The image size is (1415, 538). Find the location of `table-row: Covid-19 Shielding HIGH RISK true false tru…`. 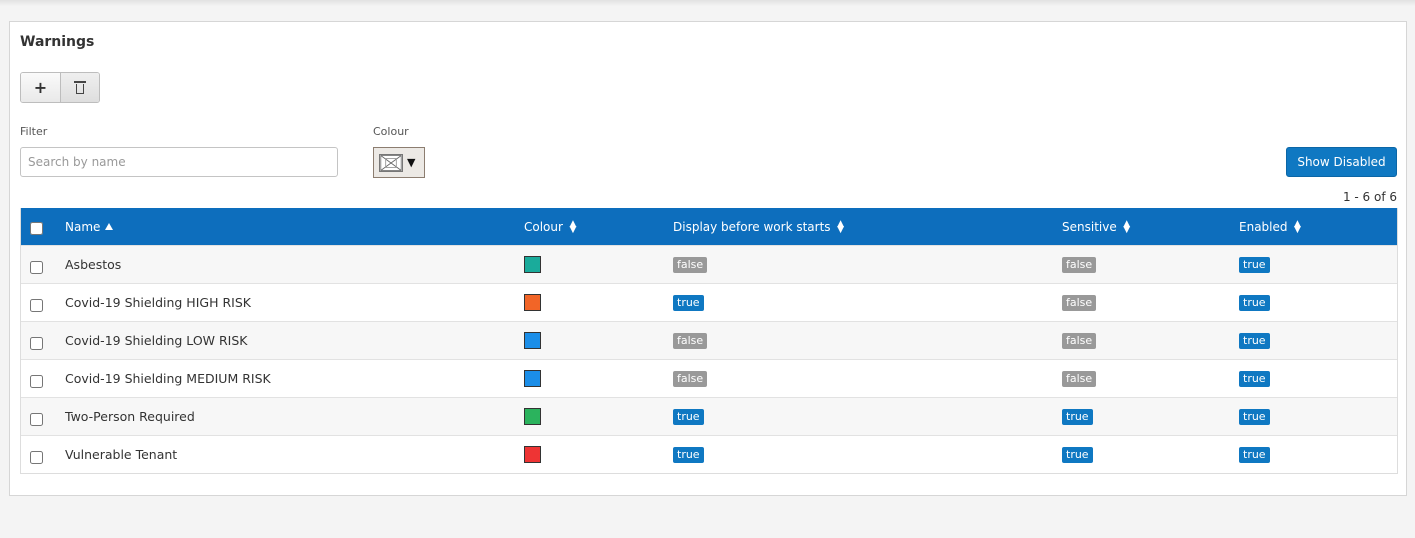

table-row: Covid-19 Shielding HIGH RISK true false tru… is located at coordinates (709, 302).